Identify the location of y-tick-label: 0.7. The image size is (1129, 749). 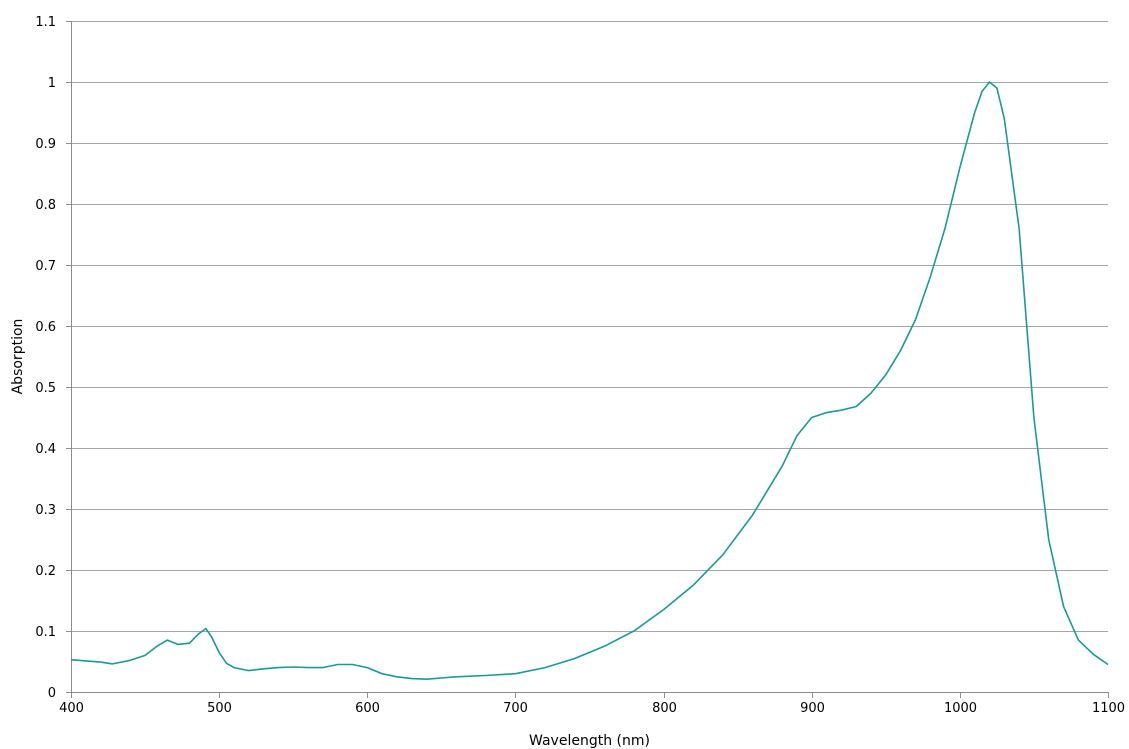
(45, 266).